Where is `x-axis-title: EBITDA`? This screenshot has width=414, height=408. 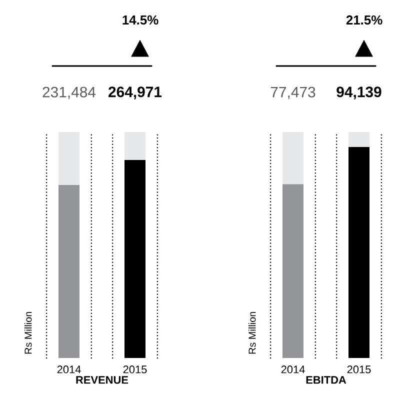
x-axis-title: EBITDA is located at coordinates (326, 380).